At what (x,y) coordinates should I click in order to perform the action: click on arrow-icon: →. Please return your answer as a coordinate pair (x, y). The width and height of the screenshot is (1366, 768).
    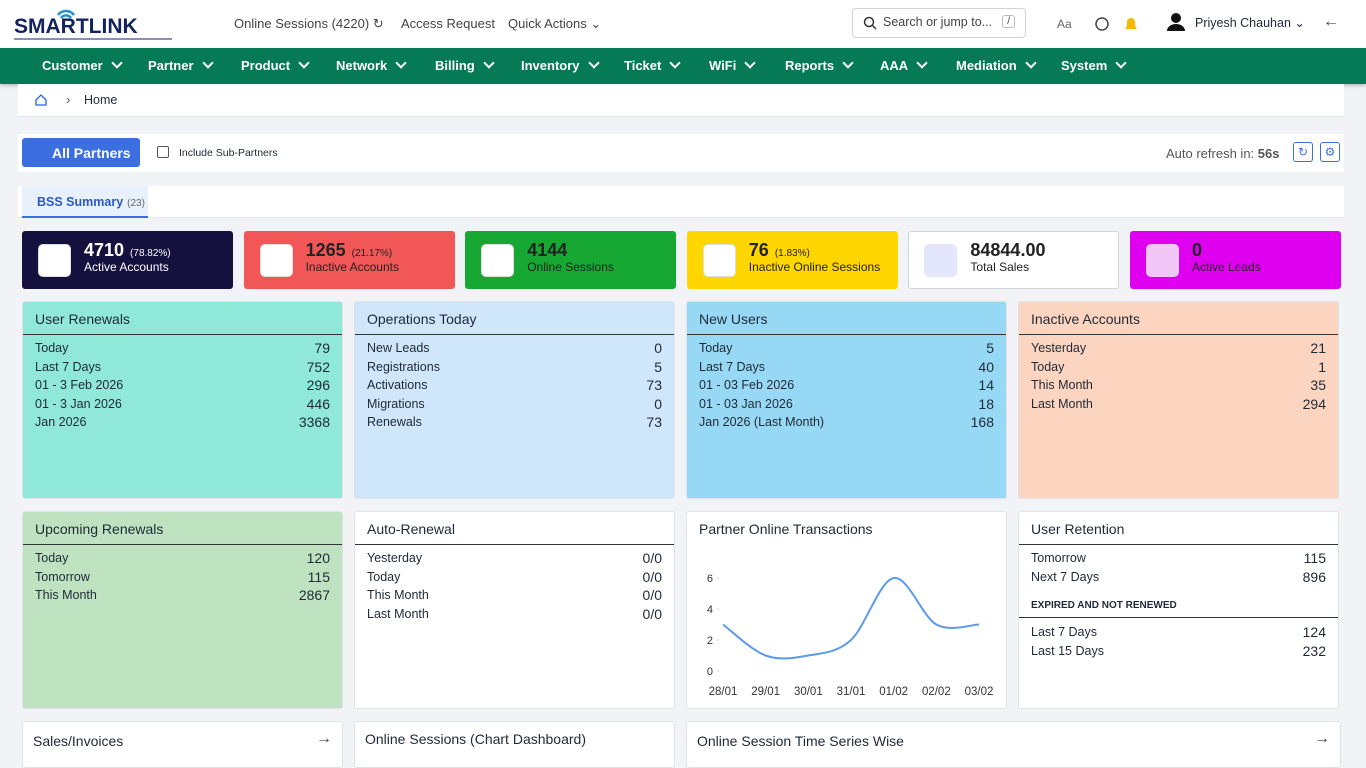
    Looking at the image, I should click on (324, 739).